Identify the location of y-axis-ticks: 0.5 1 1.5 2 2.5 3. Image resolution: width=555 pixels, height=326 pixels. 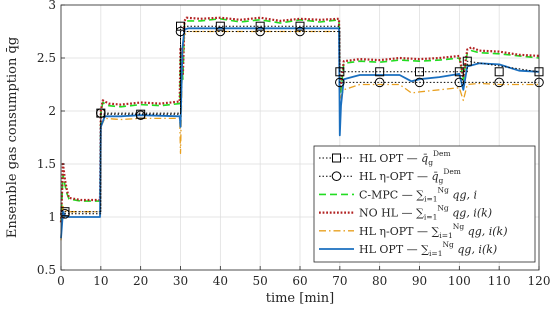
(51, 138).